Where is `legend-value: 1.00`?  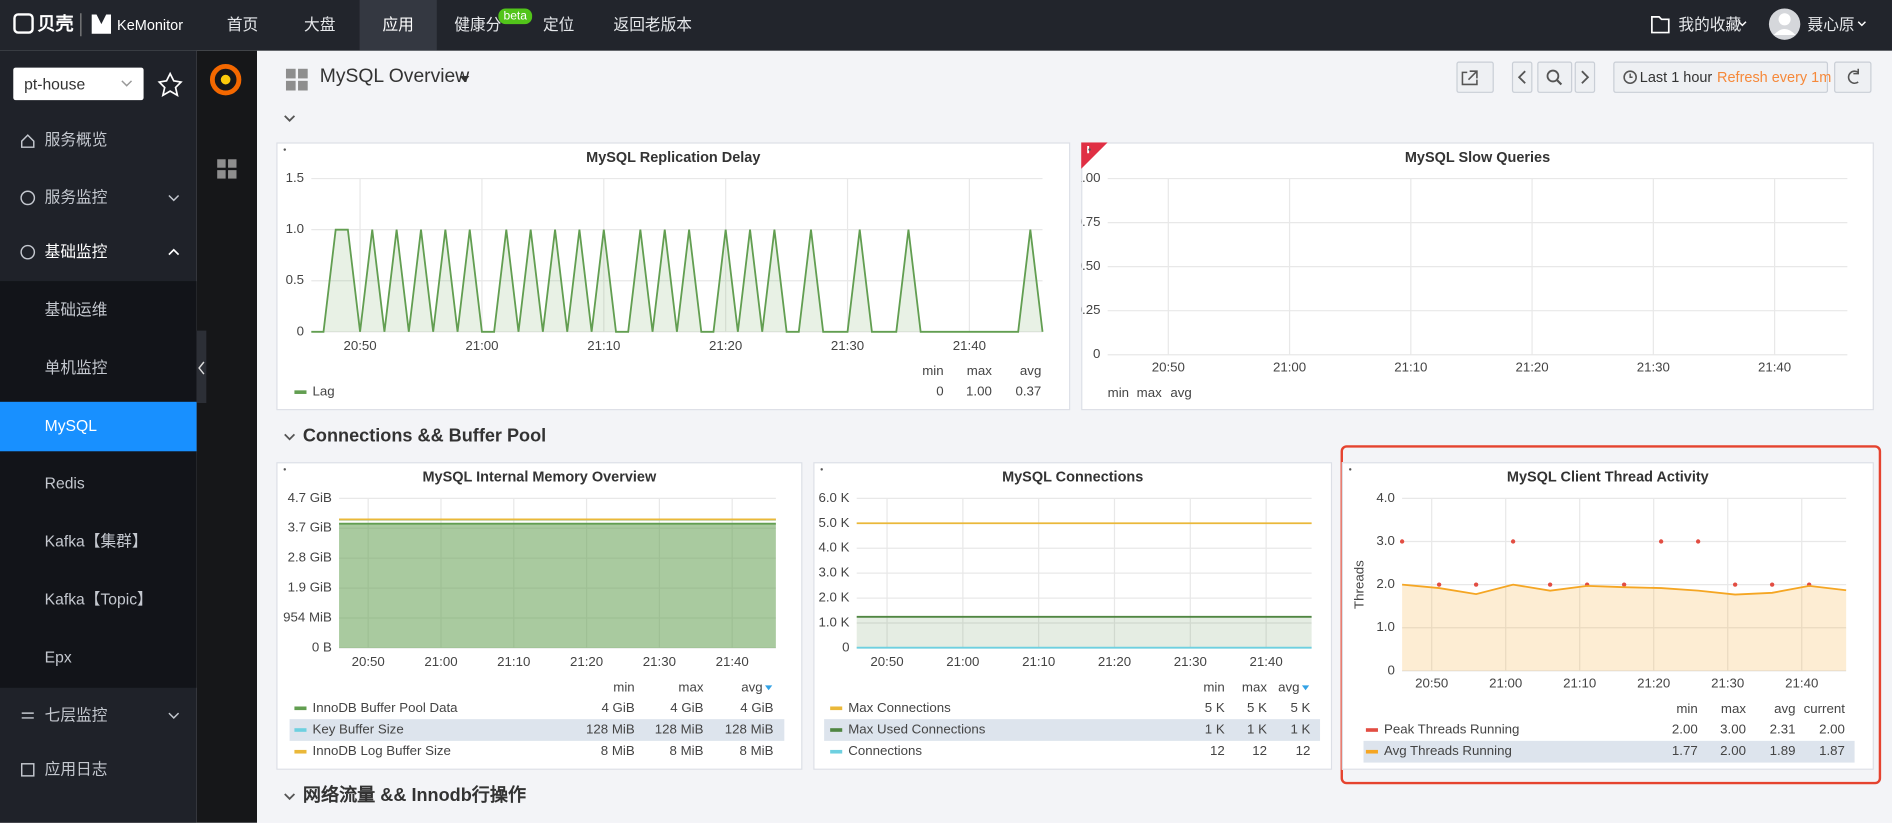 legend-value: 1.00 is located at coordinates (979, 391).